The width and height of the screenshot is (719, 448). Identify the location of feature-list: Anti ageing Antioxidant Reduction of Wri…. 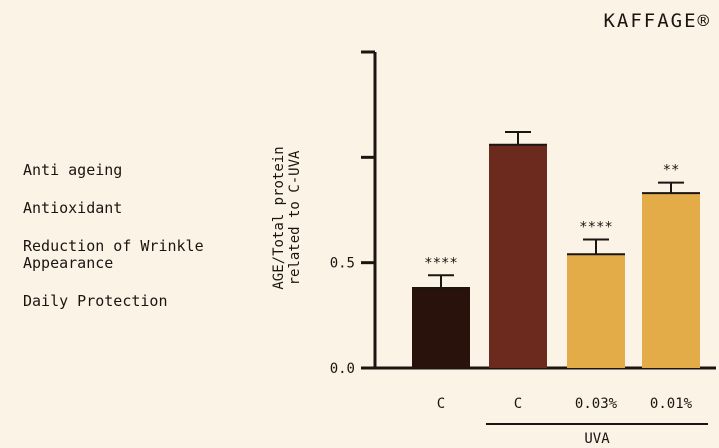
(113, 246).